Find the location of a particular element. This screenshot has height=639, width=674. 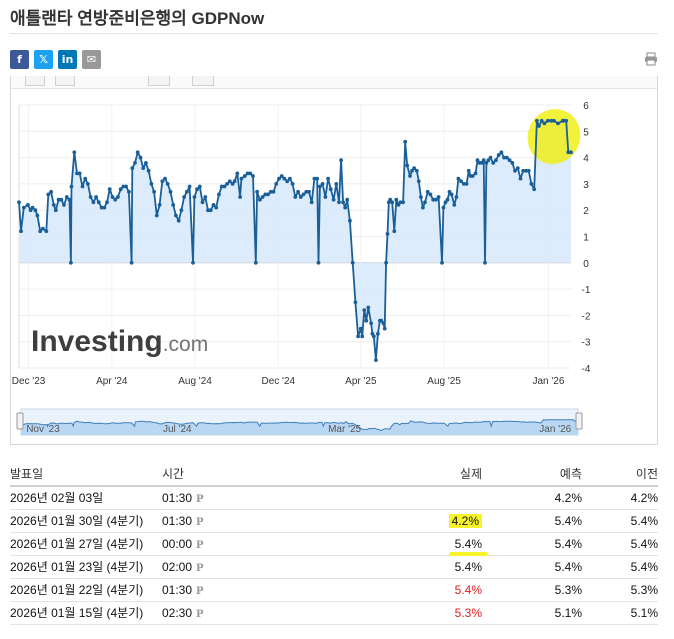

release-time: 00:00 is located at coordinates (177, 543).